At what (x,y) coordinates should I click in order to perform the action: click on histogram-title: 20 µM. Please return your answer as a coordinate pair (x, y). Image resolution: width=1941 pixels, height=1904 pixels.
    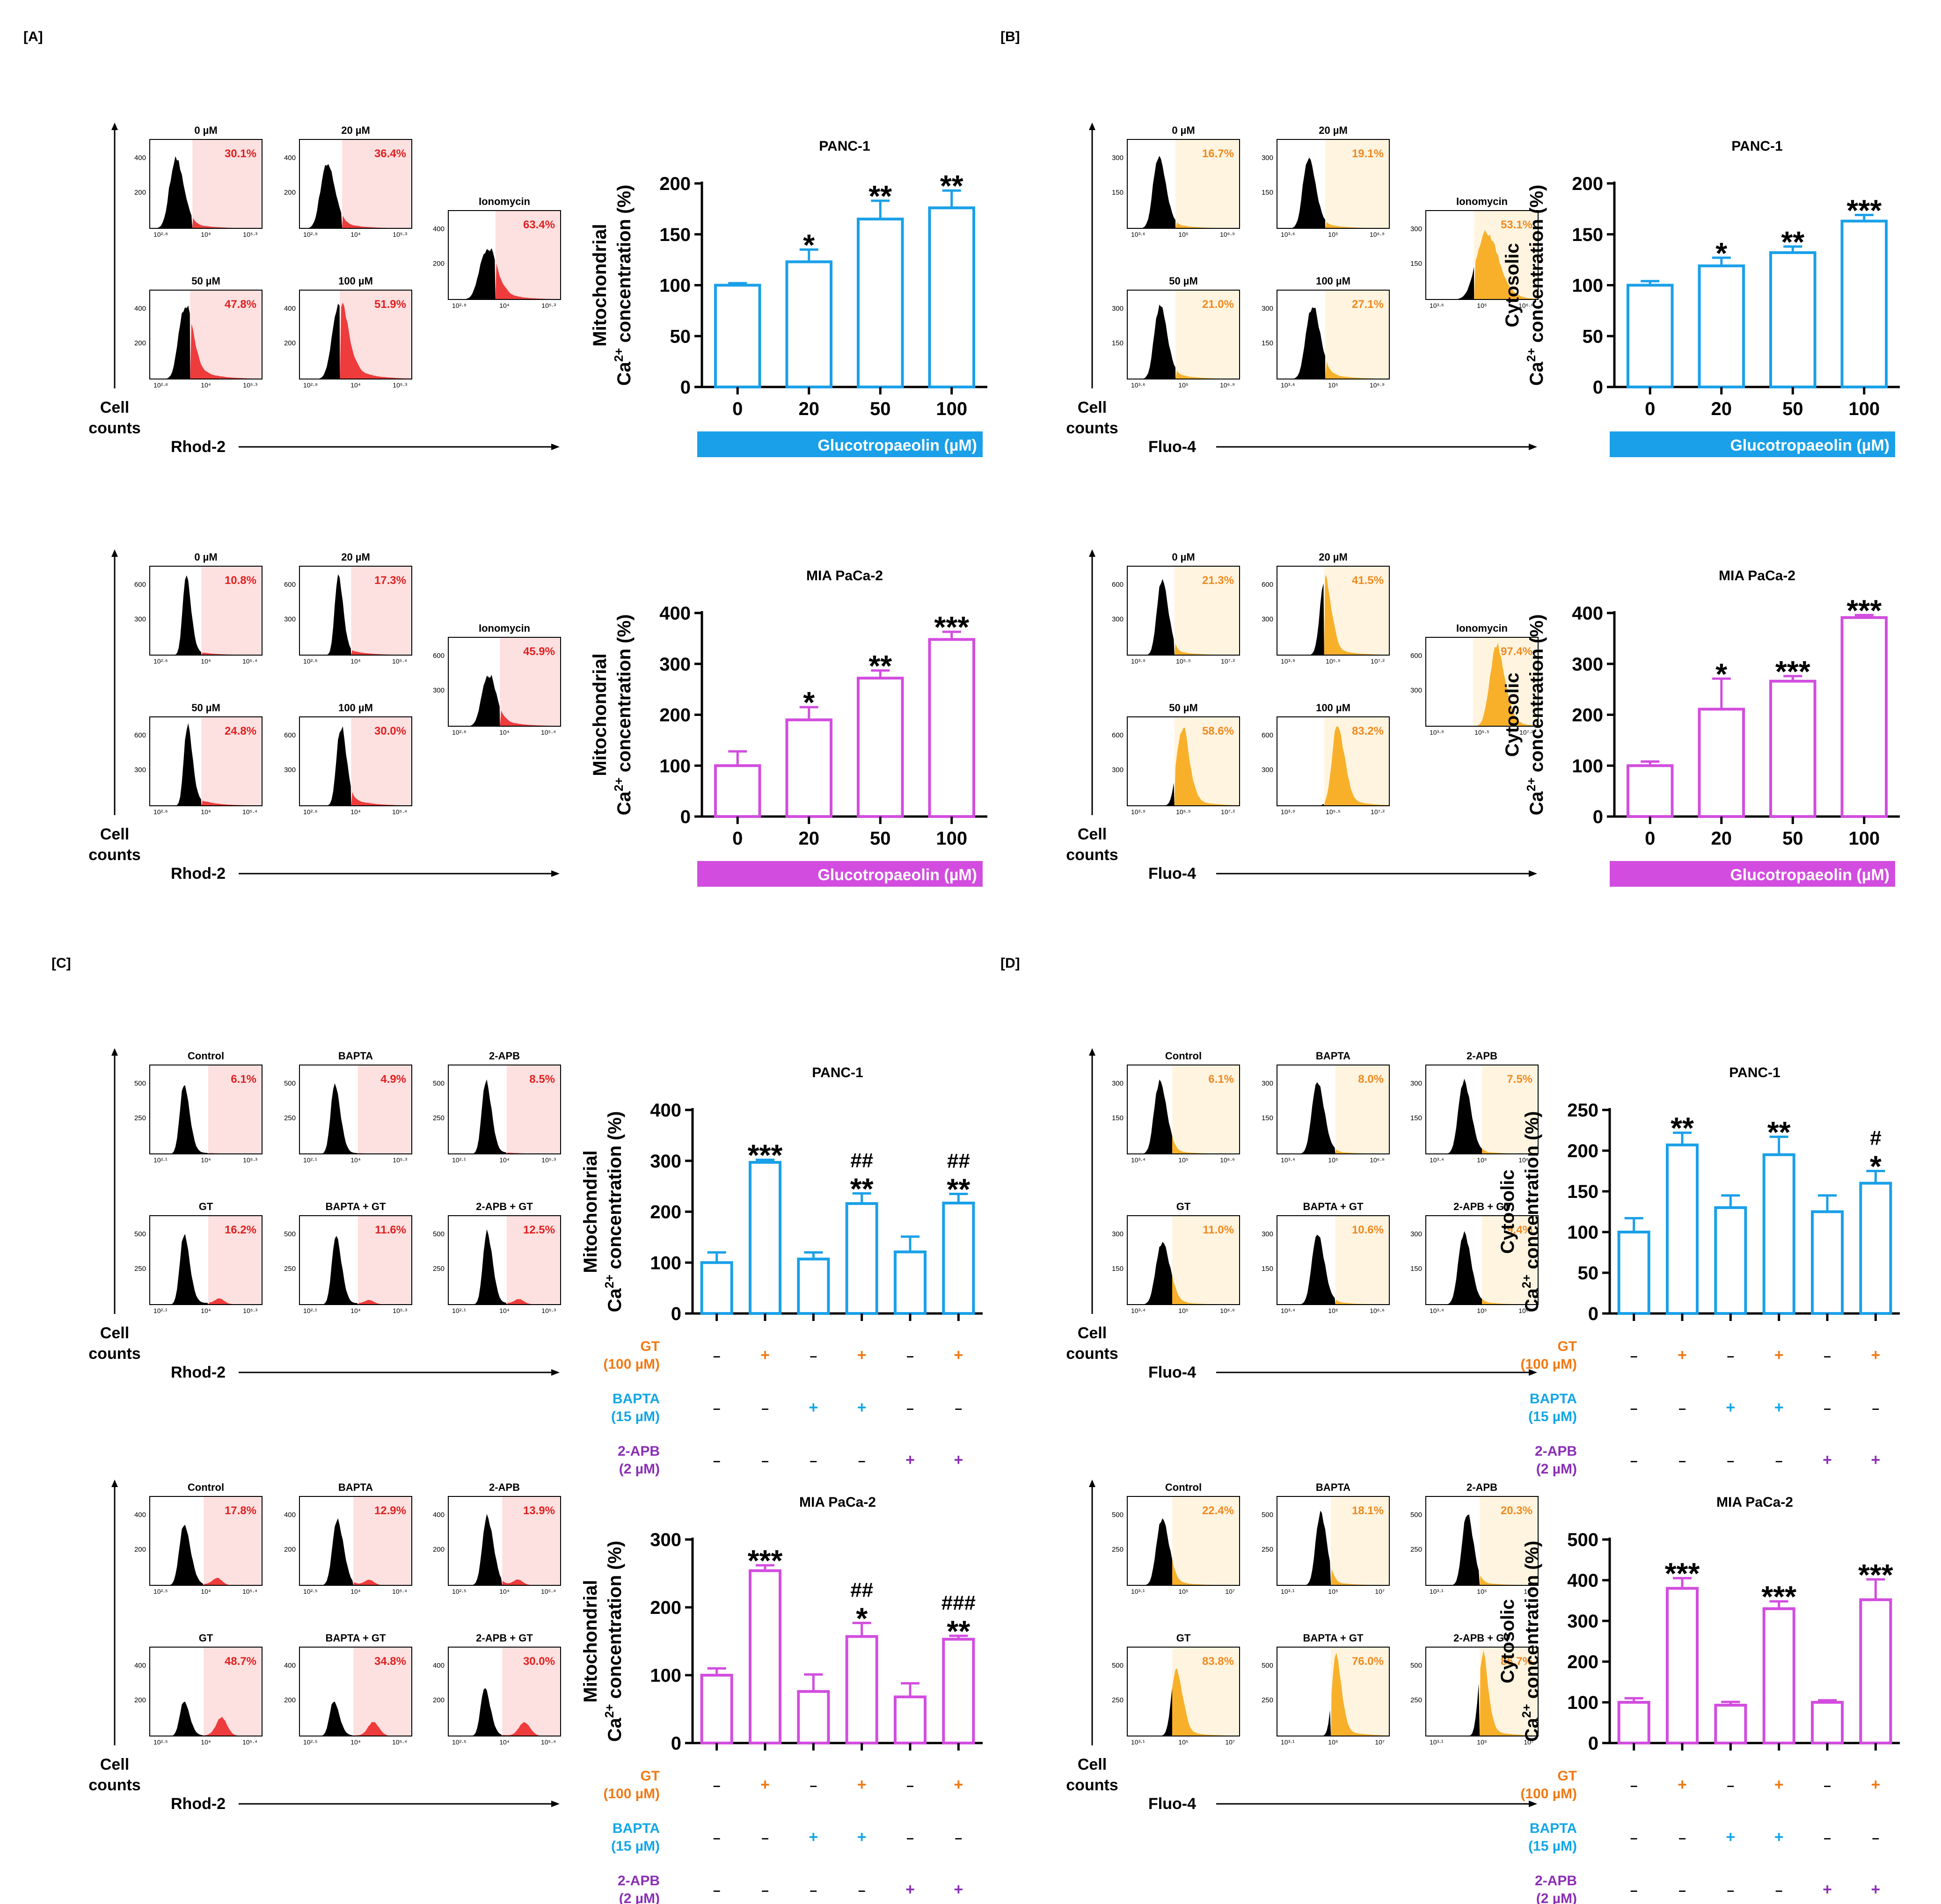
    Looking at the image, I should click on (1333, 557).